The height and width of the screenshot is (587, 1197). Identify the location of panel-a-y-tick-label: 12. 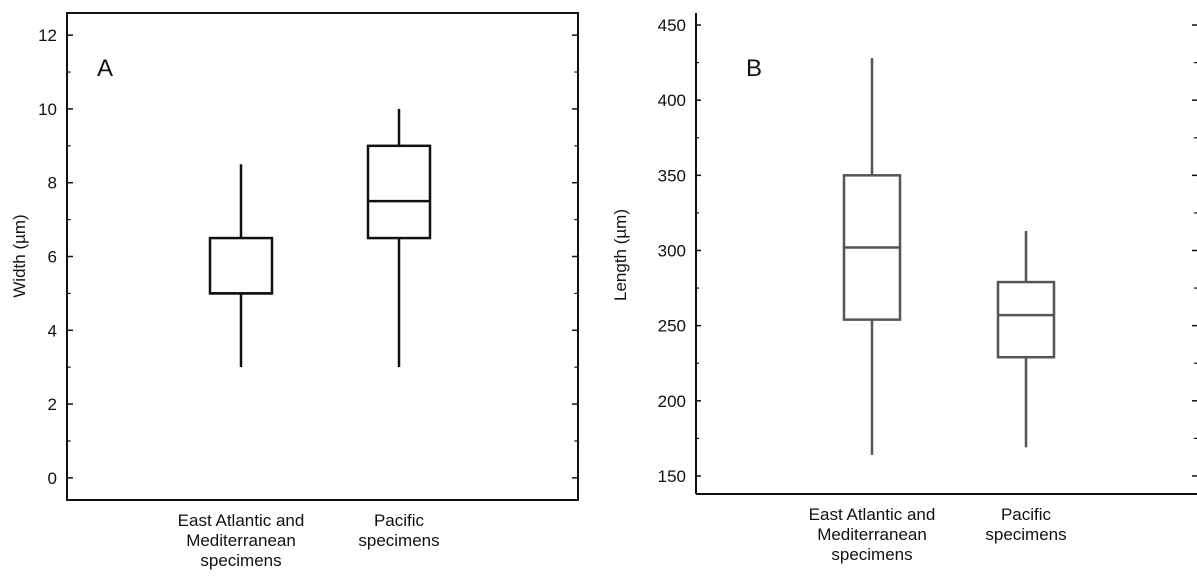
(47, 35).